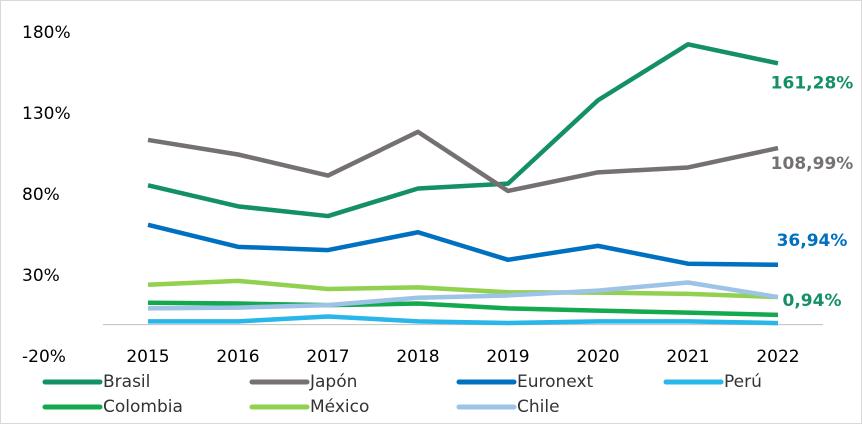  What do you see at coordinates (812, 301) in the screenshot?
I see `data-label: 0,94%` at bounding box center [812, 301].